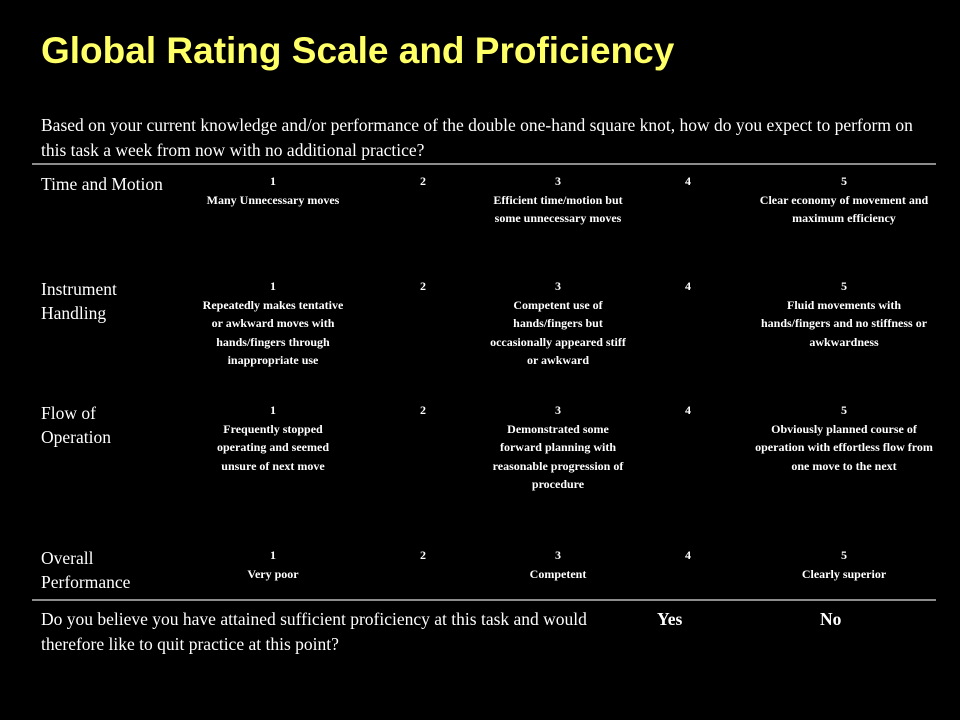  I want to click on yes-option: Yes, so click(670, 619).